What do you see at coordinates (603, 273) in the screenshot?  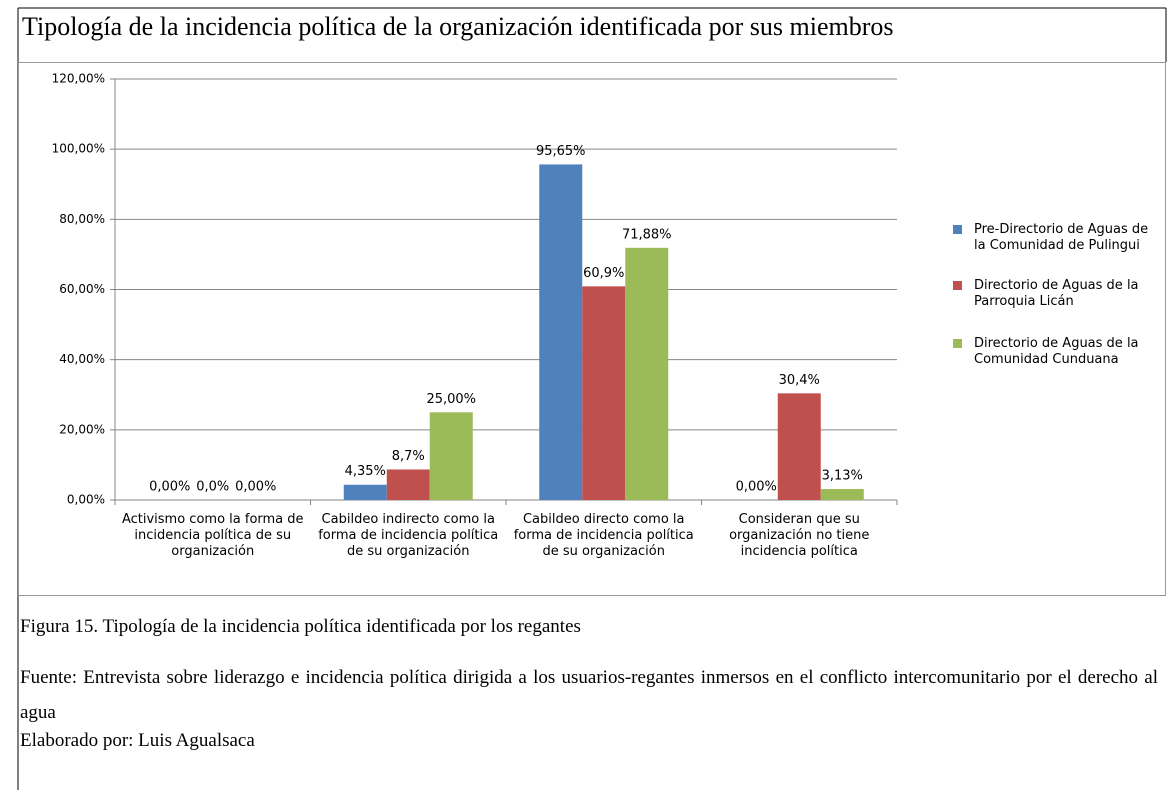 I see `data-label: 60,9%` at bounding box center [603, 273].